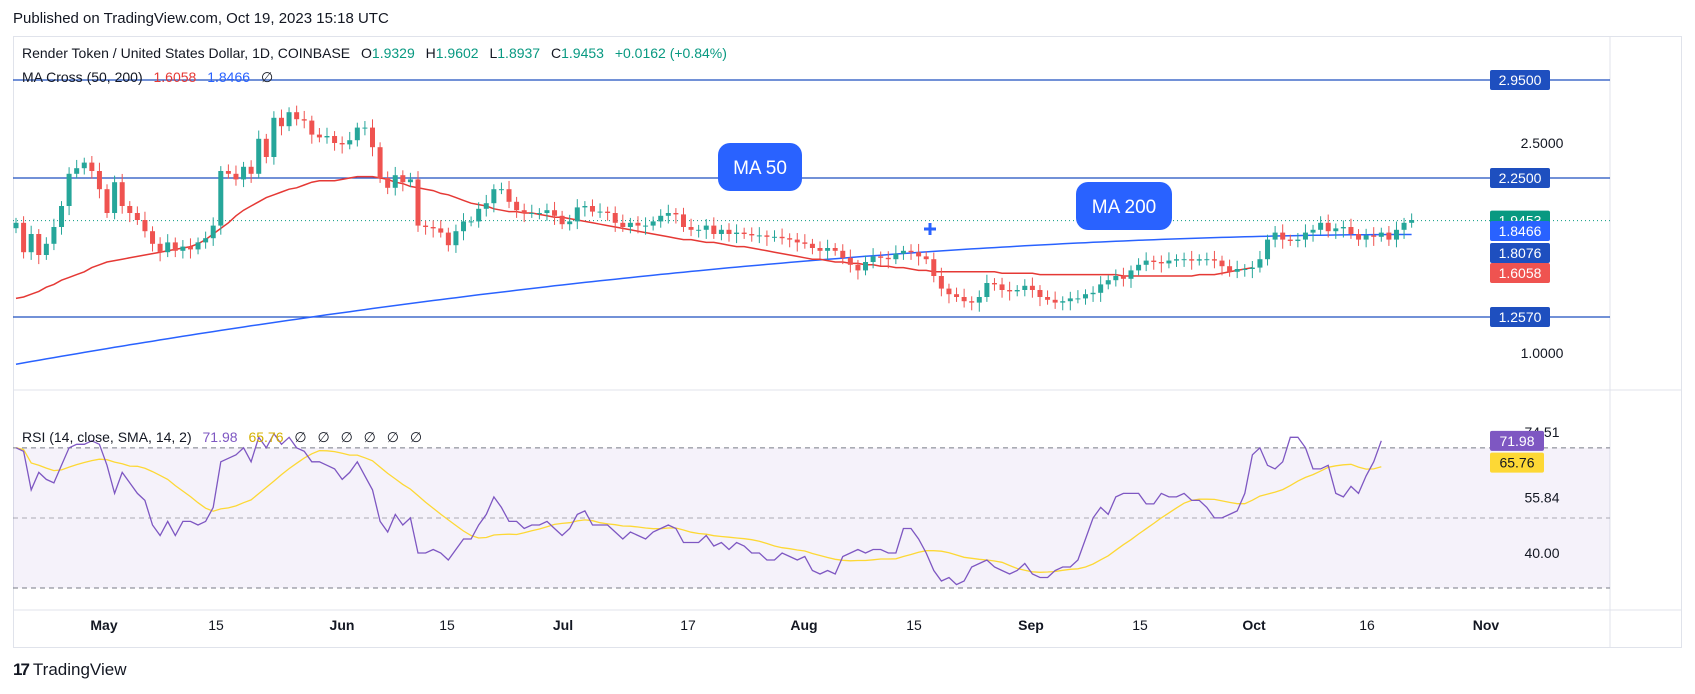 This screenshot has height=694, width=1695. What do you see at coordinates (151, 77) in the screenshot?
I see `ma-legend: MA Cross (50, 200) 1.6058 1.8466 ∅` at bounding box center [151, 77].